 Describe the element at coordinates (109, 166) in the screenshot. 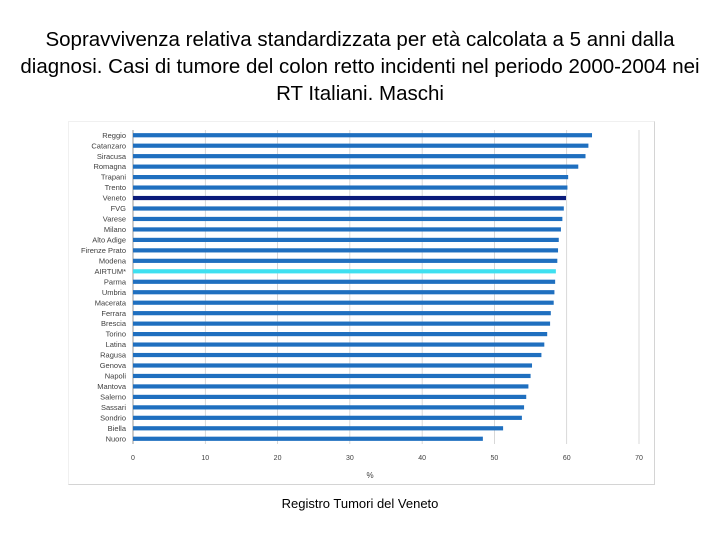

I see `category-label: Romagna` at that location.